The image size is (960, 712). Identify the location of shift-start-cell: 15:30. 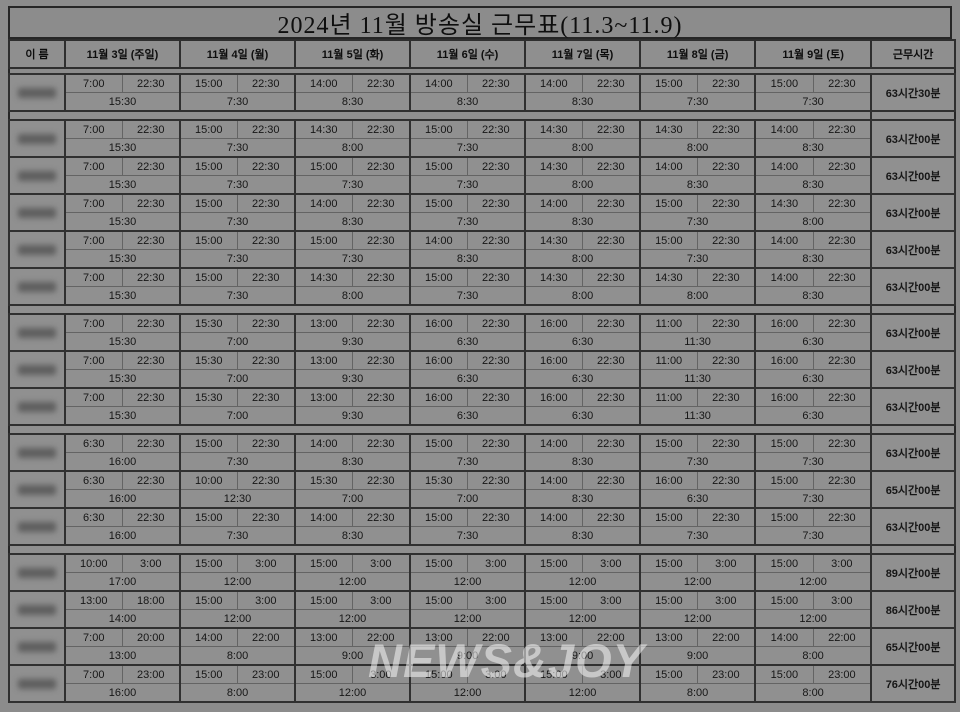
(323, 480).